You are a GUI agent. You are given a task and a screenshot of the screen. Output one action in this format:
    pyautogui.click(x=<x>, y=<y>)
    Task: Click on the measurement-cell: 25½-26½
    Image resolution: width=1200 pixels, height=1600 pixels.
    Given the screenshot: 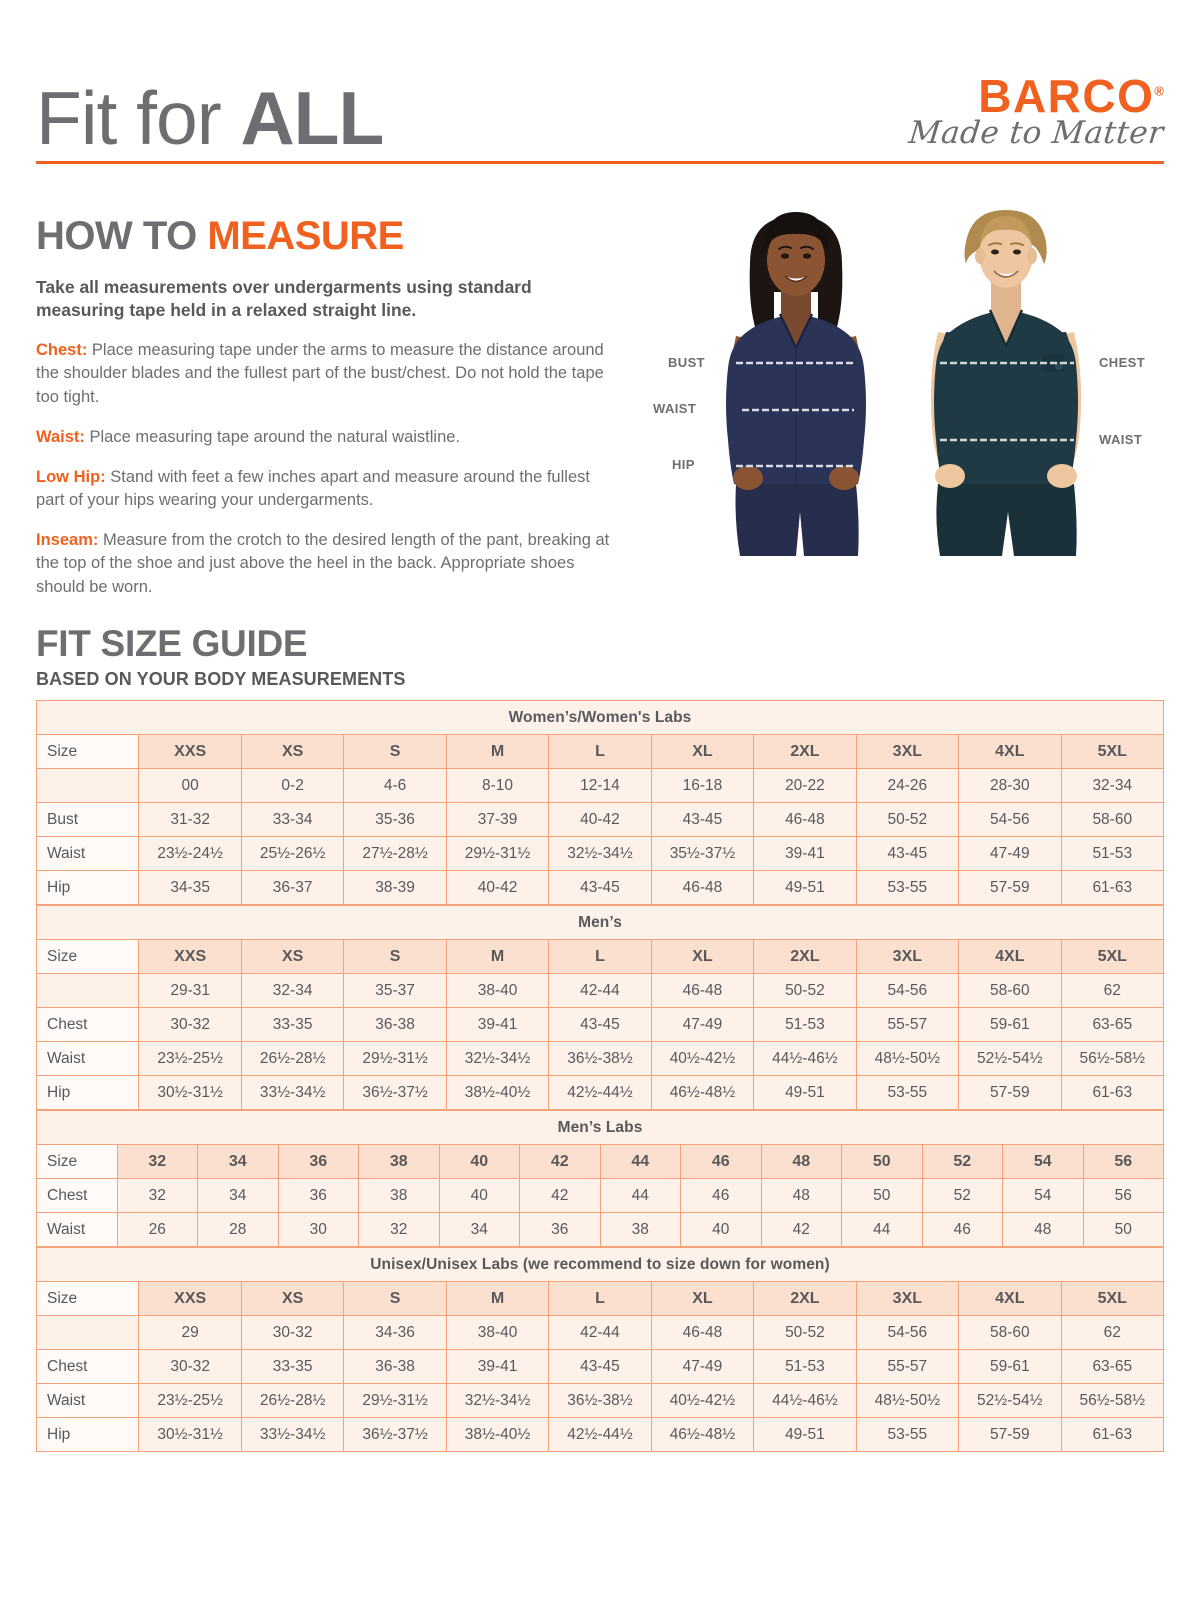 What is the action you would take?
    pyautogui.click(x=292, y=854)
    